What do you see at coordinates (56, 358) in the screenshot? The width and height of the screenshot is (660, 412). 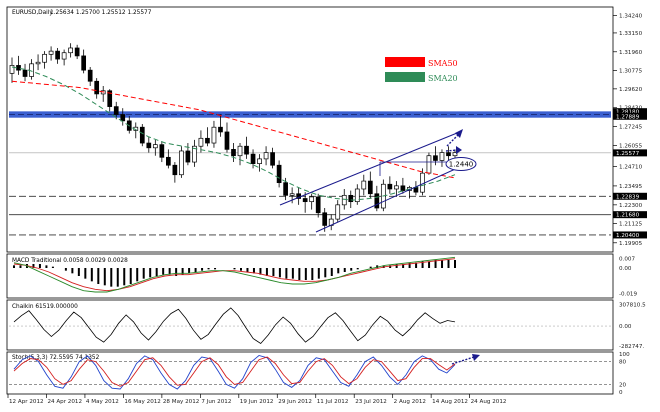 I see `stoch-label: Stoch(5,3,3) 72.5595 74.1352` at bounding box center [56, 358].